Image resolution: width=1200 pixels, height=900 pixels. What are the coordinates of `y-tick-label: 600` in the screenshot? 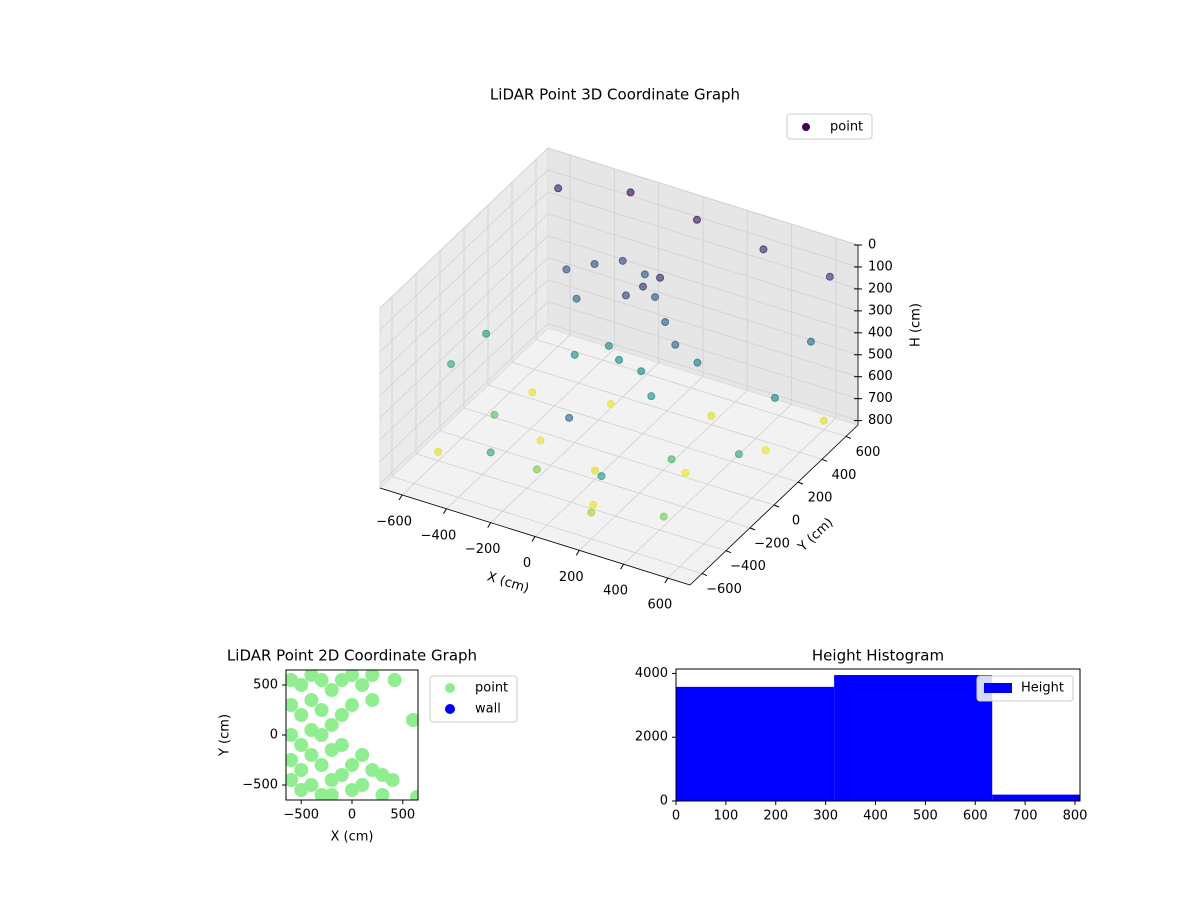 It's located at (868, 452).